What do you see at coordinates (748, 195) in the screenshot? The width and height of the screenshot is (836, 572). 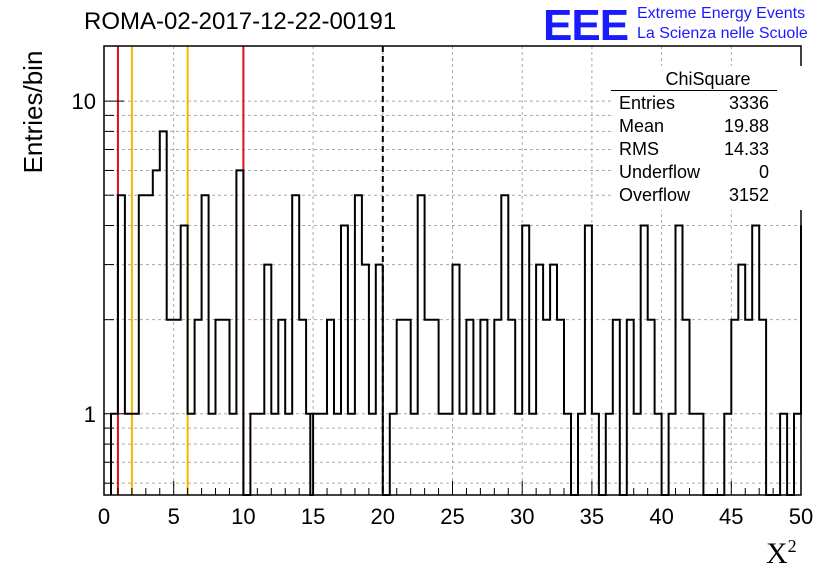 I see `stats-value: 3152` at bounding box center [748, 195].